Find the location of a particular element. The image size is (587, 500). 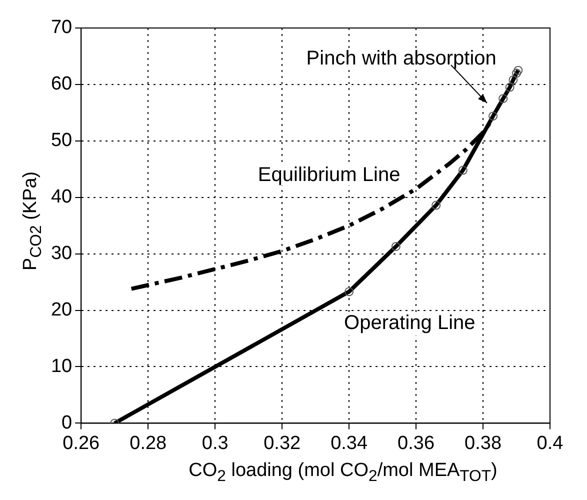

x-tick-label: 0.4 is located at coordinates (550, 443).